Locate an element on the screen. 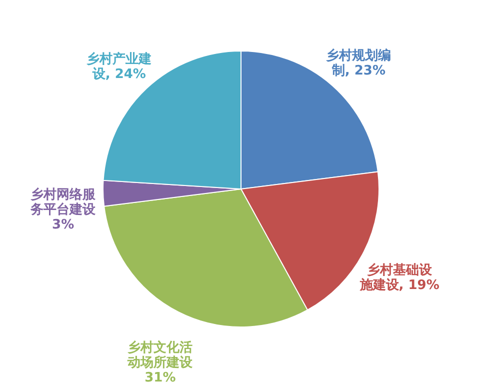 The height and width of the screenshot is (383, 482). slice-label: 乡村网络服务平台建设 is located at coordinates (63, 202).